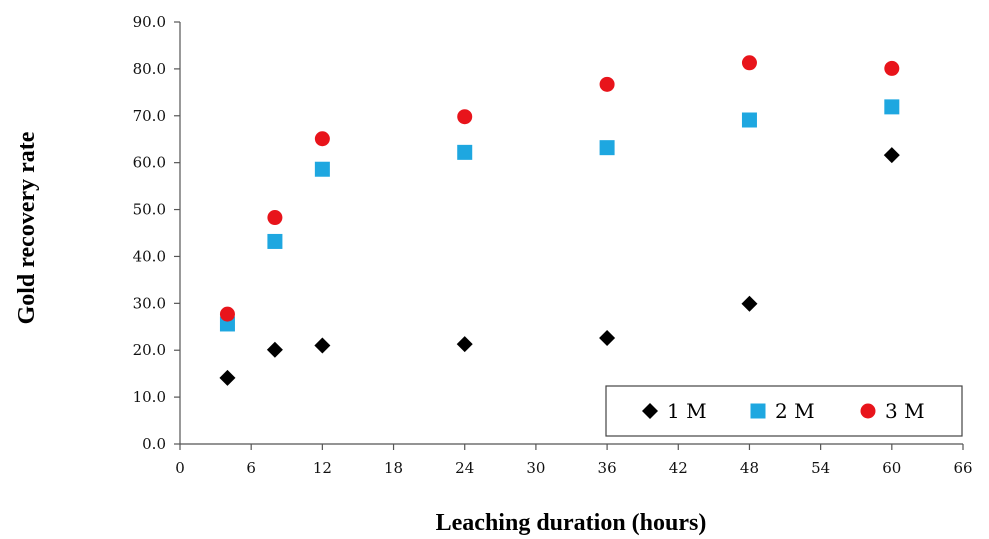  Describe the element at coordinates (251, 468) in the screenshot. I see `x-tick-label: 6` at that location.